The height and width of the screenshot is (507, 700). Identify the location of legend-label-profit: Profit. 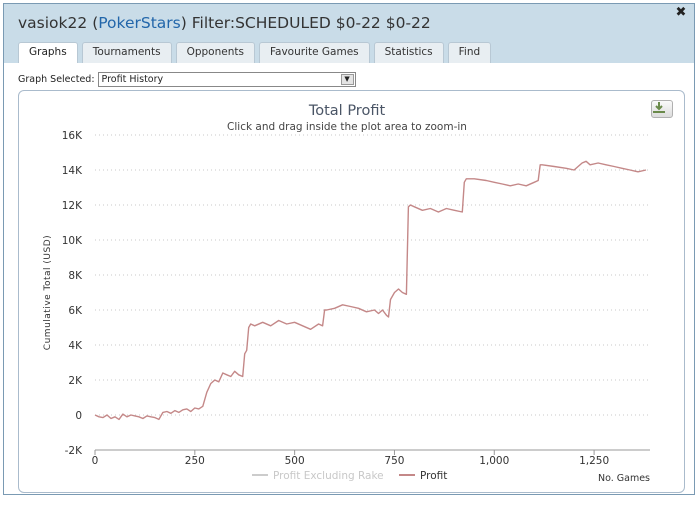
(433, 476).